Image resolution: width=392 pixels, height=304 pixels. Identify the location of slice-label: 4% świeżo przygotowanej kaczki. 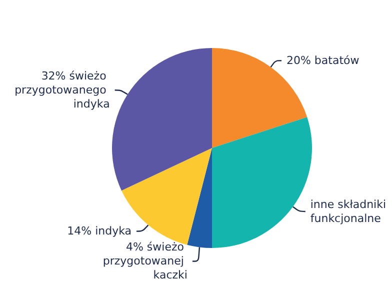
(145, 261).